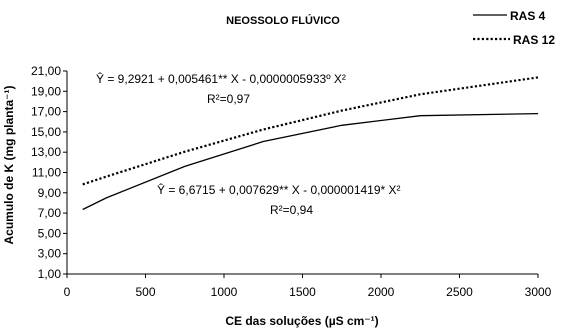 This screenshot has height=335, width=564. Describe the element at coordinates (50, 254) in the screenshot. I see `y-tick-label: 3,00` at that location.